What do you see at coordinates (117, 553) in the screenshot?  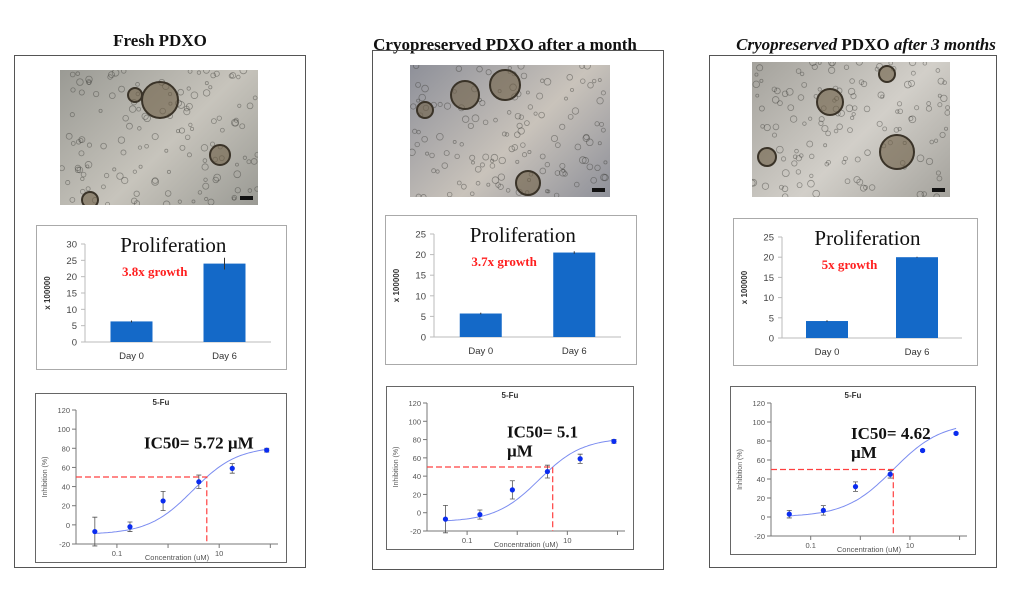 I see `x-tick-label: 0.1` at bounding box center [117, 553].